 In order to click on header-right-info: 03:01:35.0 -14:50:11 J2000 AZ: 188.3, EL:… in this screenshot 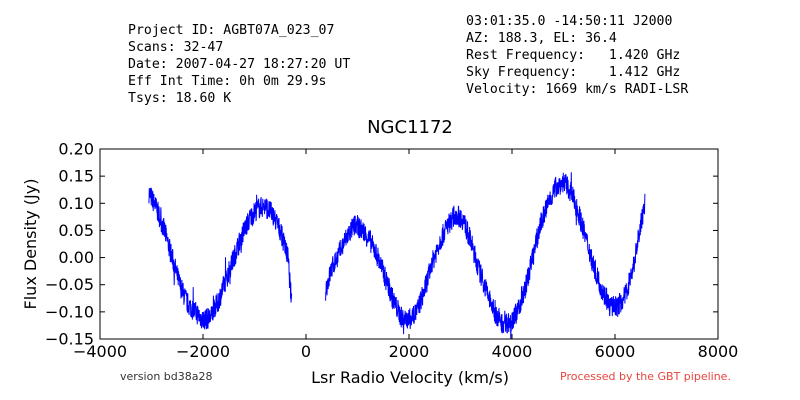, I will do `click(577, 55)`.